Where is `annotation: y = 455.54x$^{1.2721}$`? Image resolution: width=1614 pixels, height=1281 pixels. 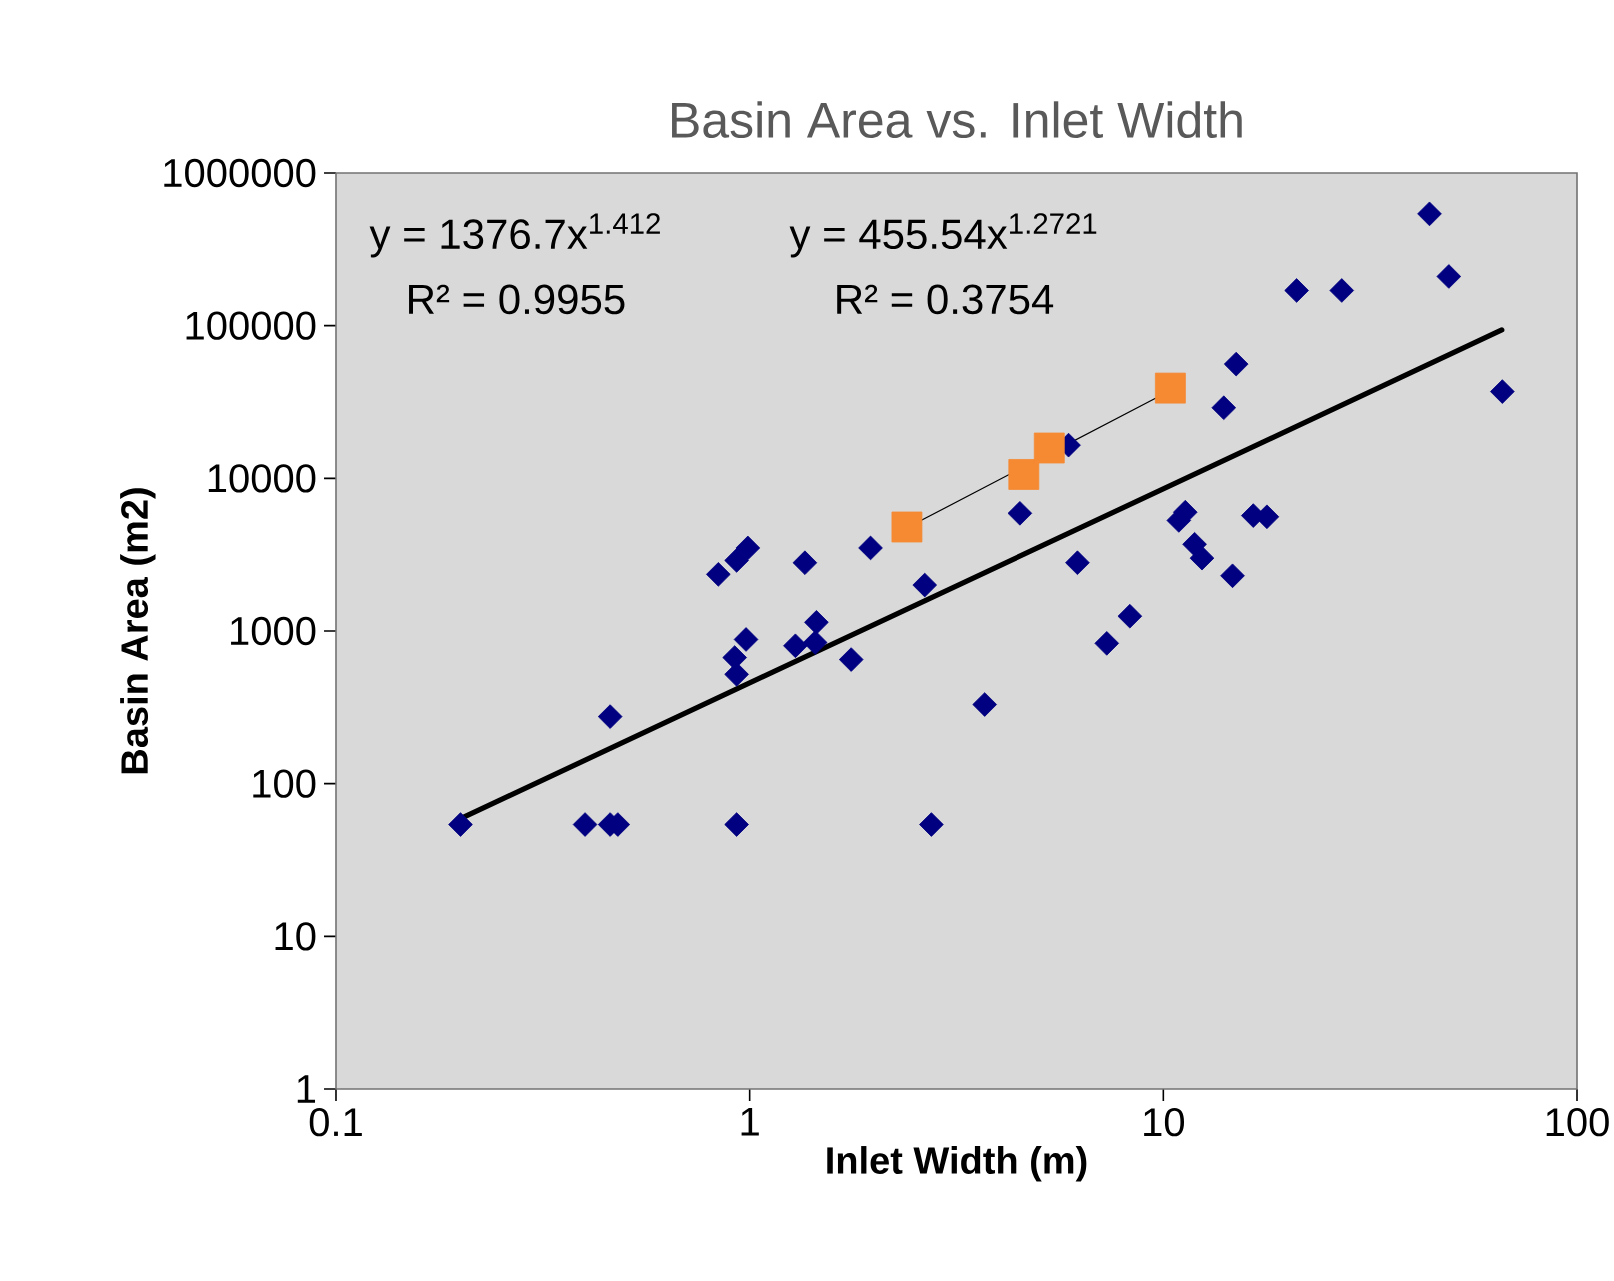
annotation: y = 455.54x$^{1.2721}$ is located at coordinates (943, 235).